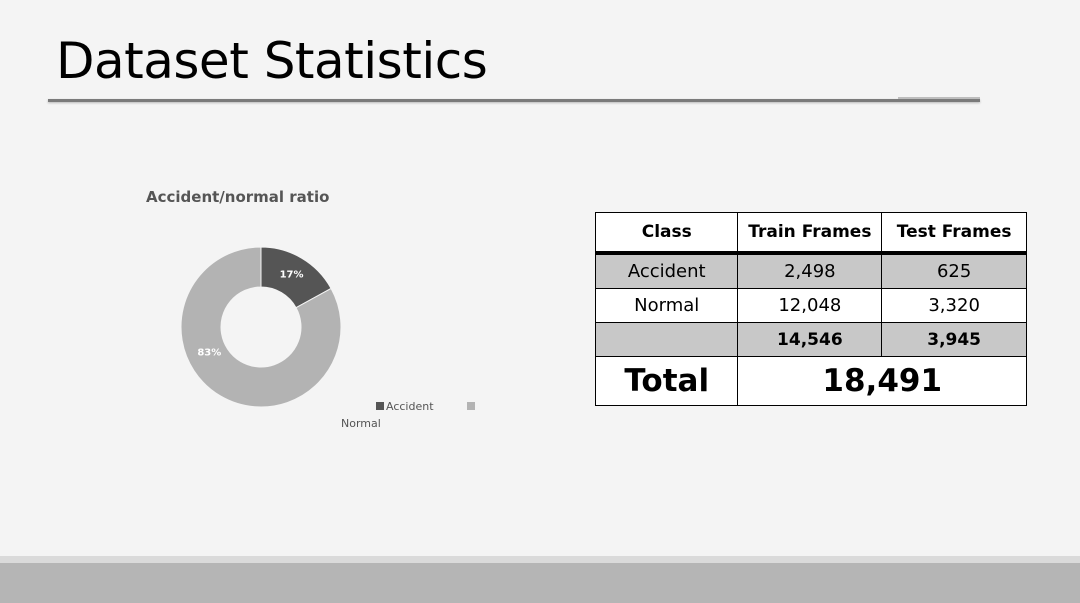 The height and width of the screenshot is (603, 1080). I want to click on cell-subtotal-test: 3,945, so click(954, 339).